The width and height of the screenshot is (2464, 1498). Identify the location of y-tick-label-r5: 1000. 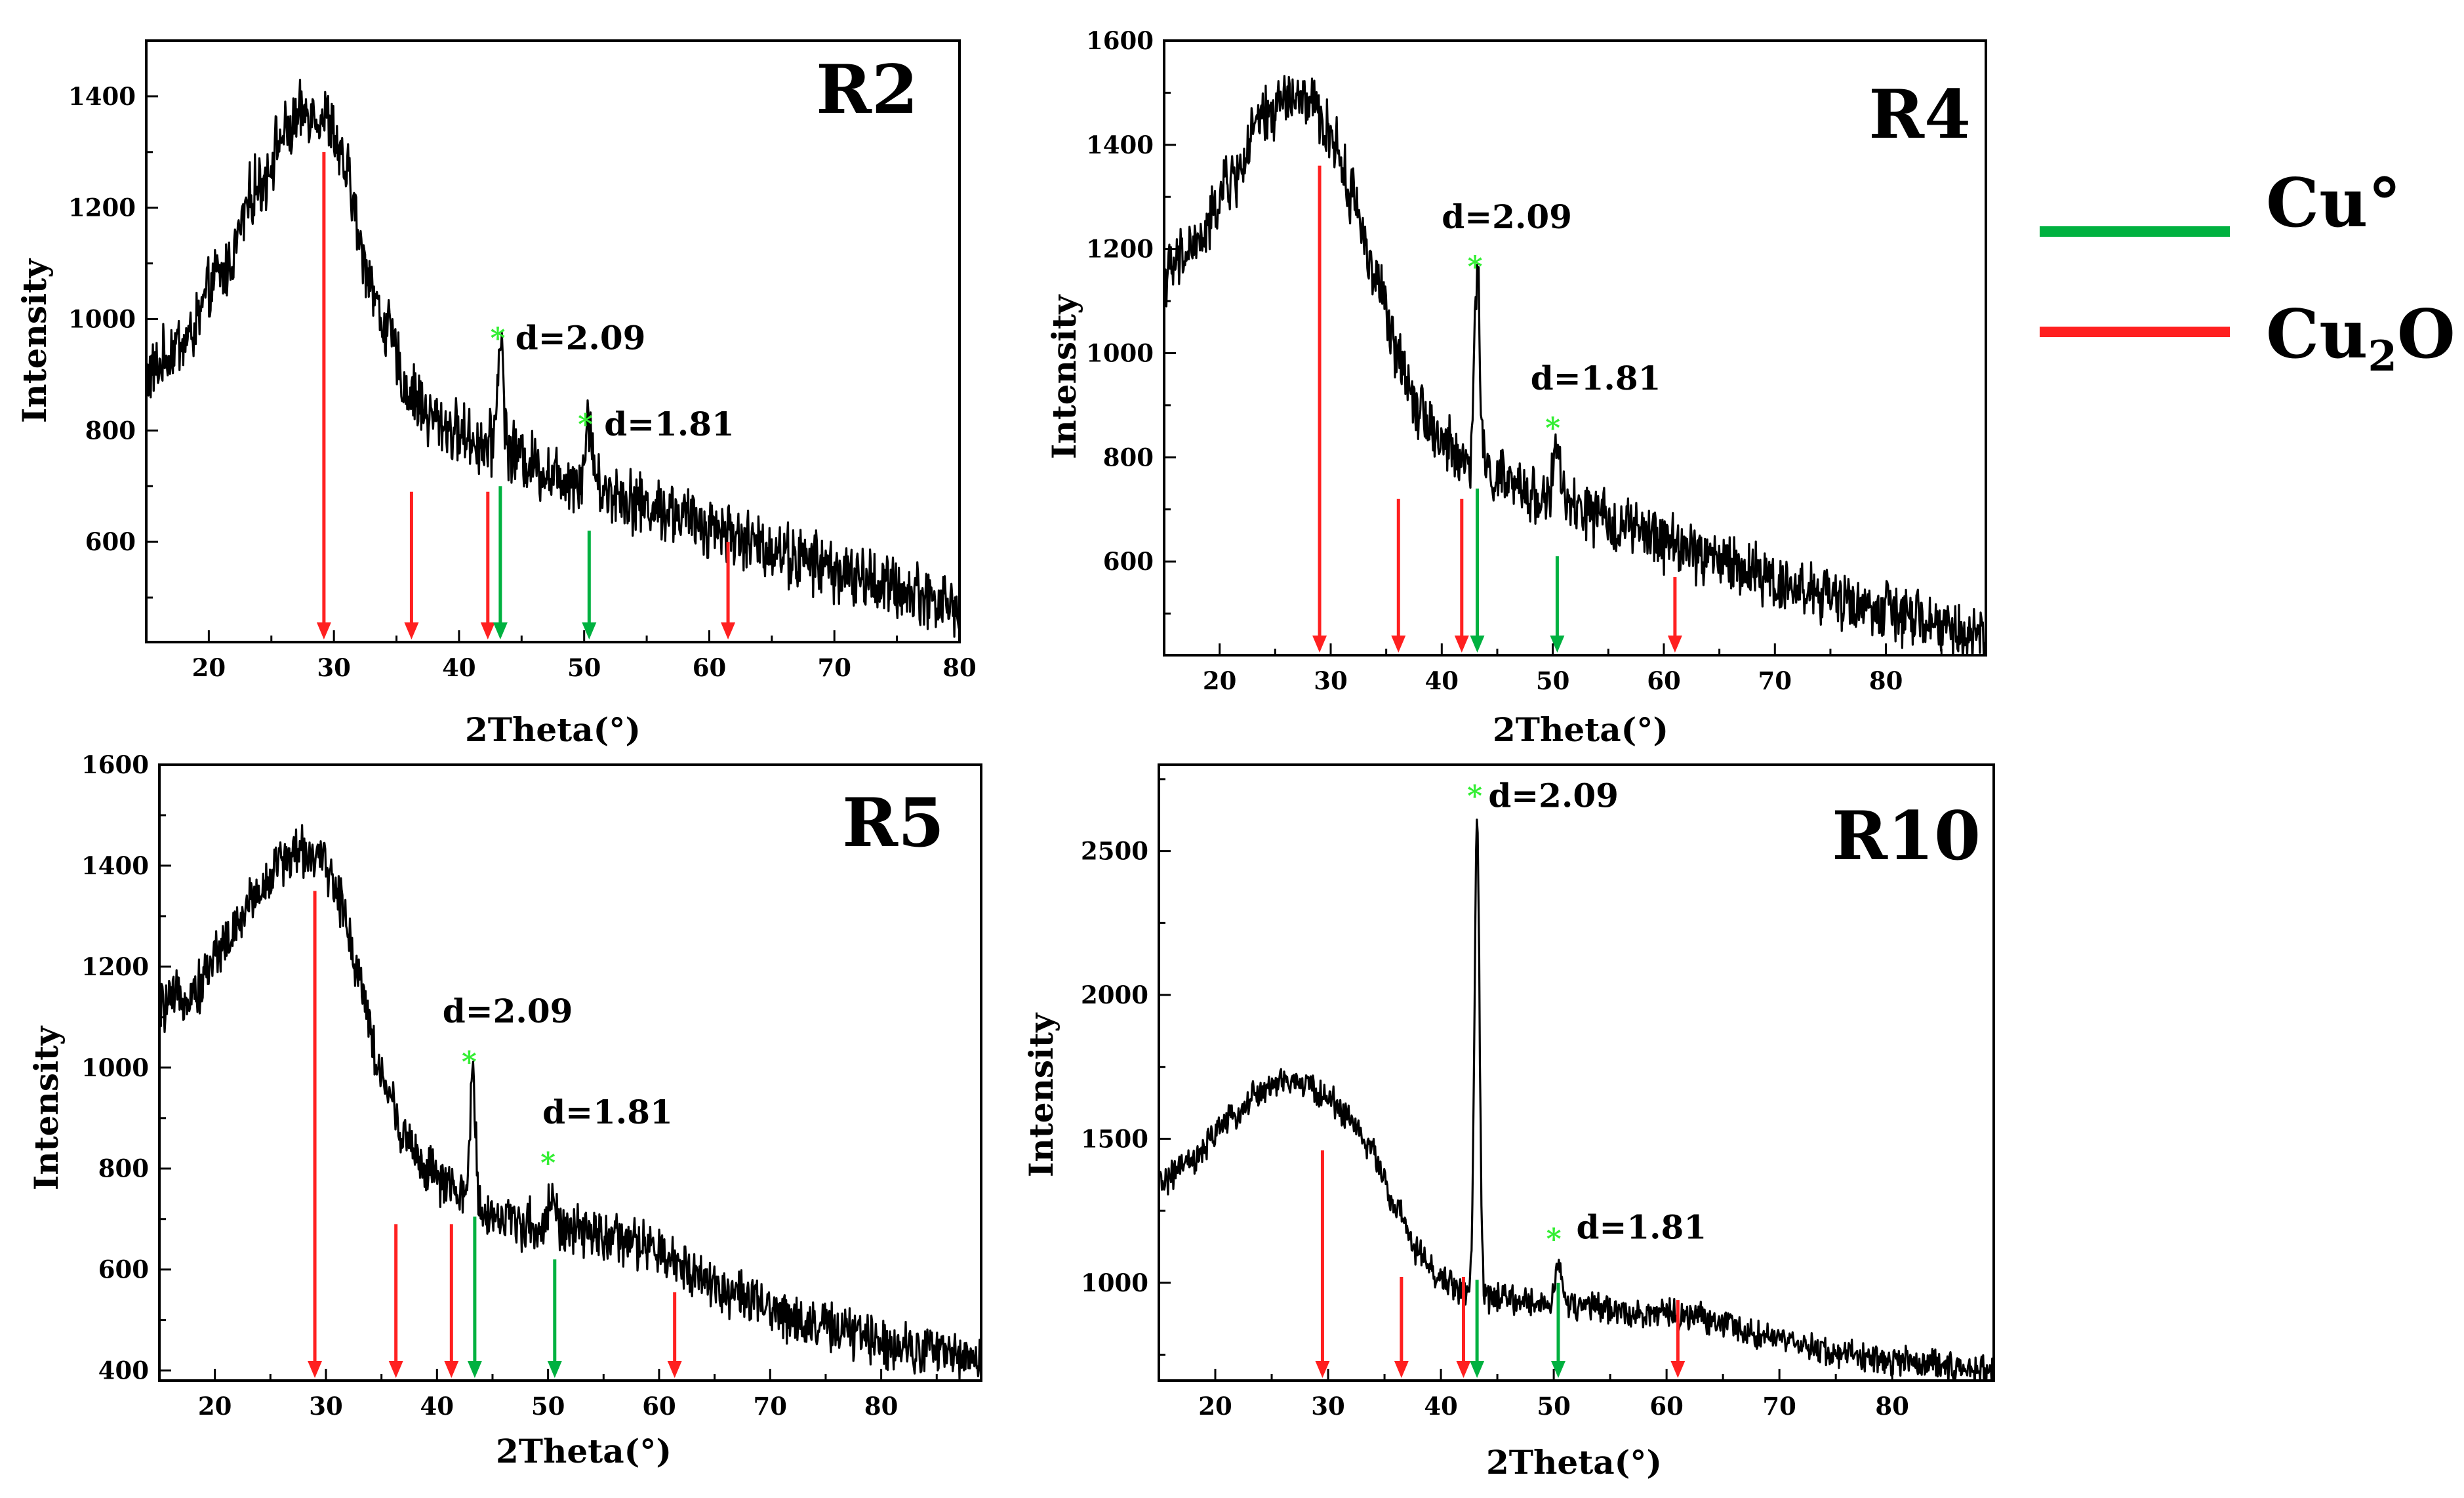
(115, 1068).